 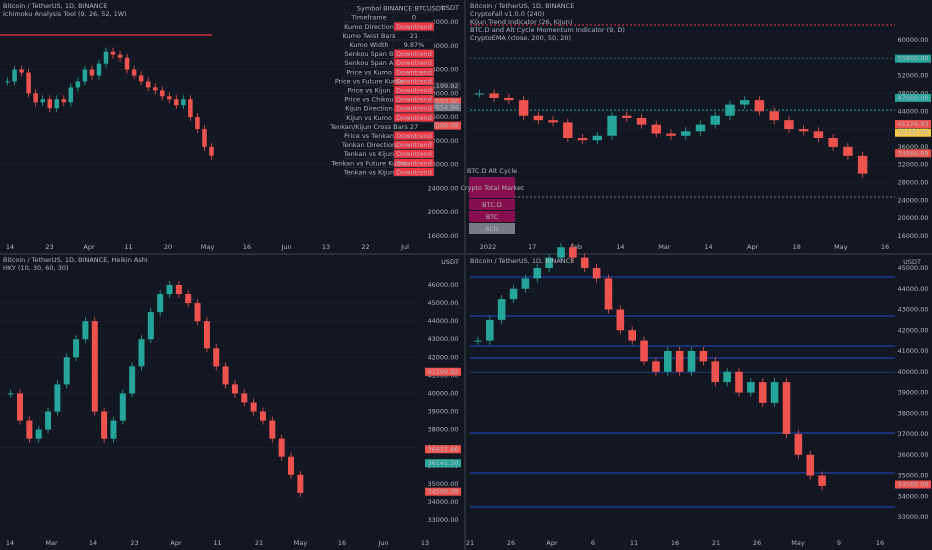 I want to click on axis-unit: USDT, so click(x=450, y=8).